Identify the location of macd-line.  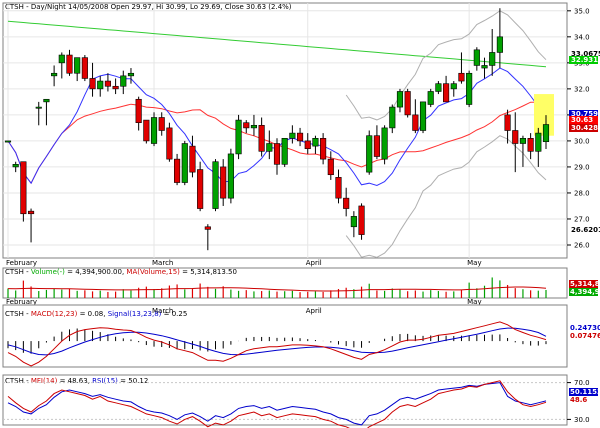
(277, 344).